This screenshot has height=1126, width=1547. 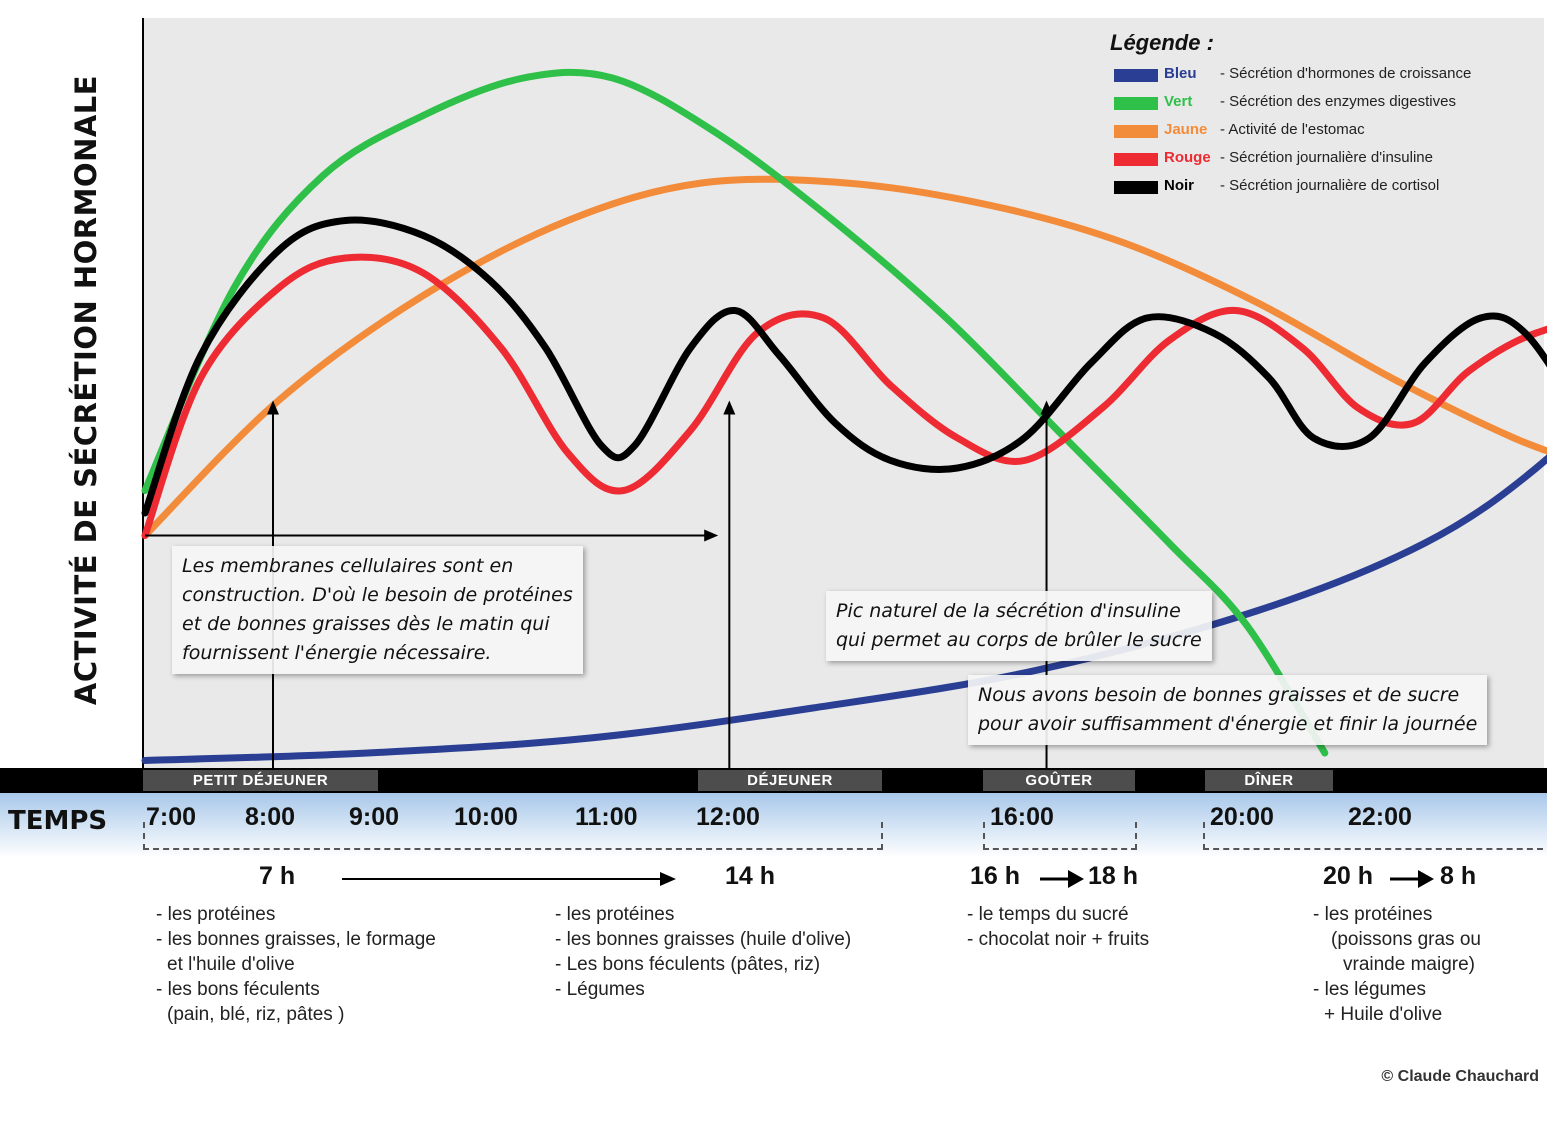 I want to click on annotation-arrowhead-horizontal, so click(x=711, y=535).